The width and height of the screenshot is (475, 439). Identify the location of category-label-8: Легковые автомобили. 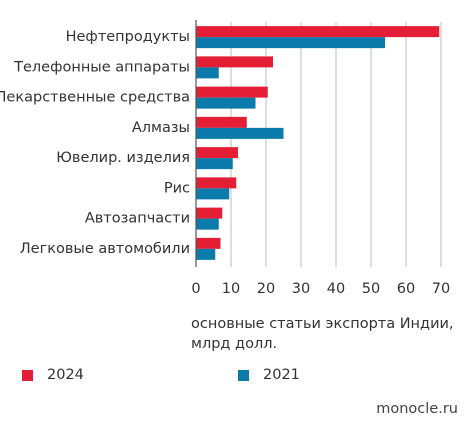
(105, 249).